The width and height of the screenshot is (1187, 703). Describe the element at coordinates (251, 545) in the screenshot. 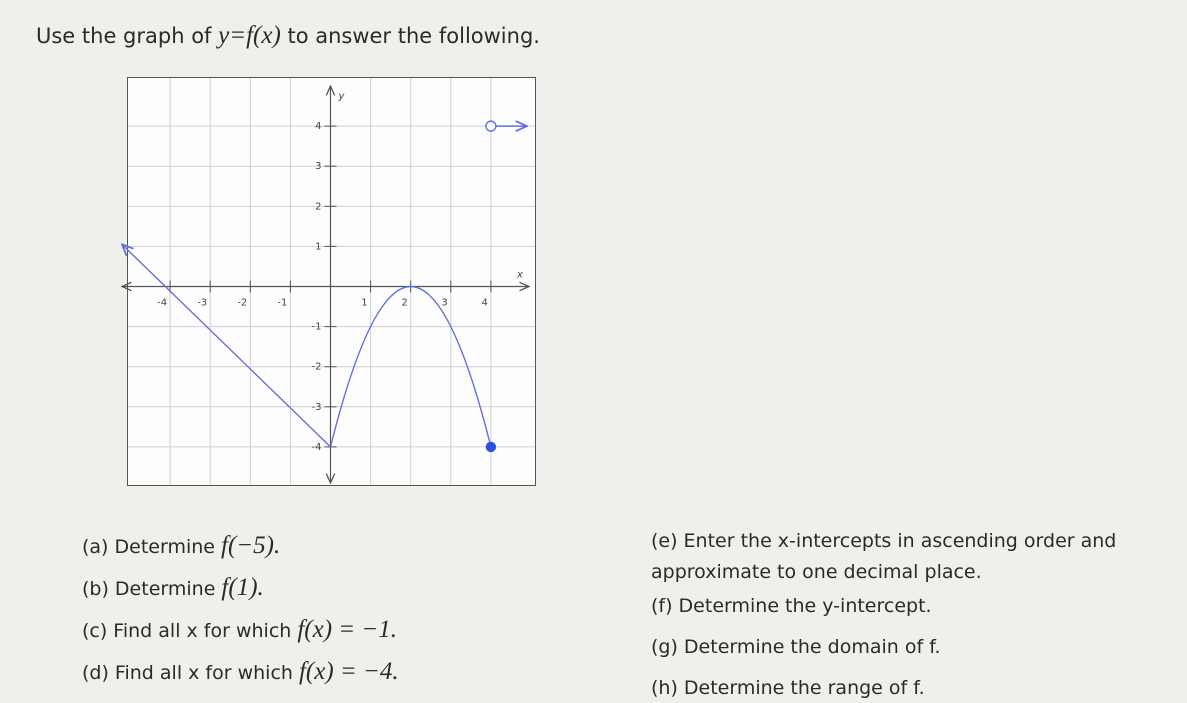

I see `question-math: f(−5).` at that location.